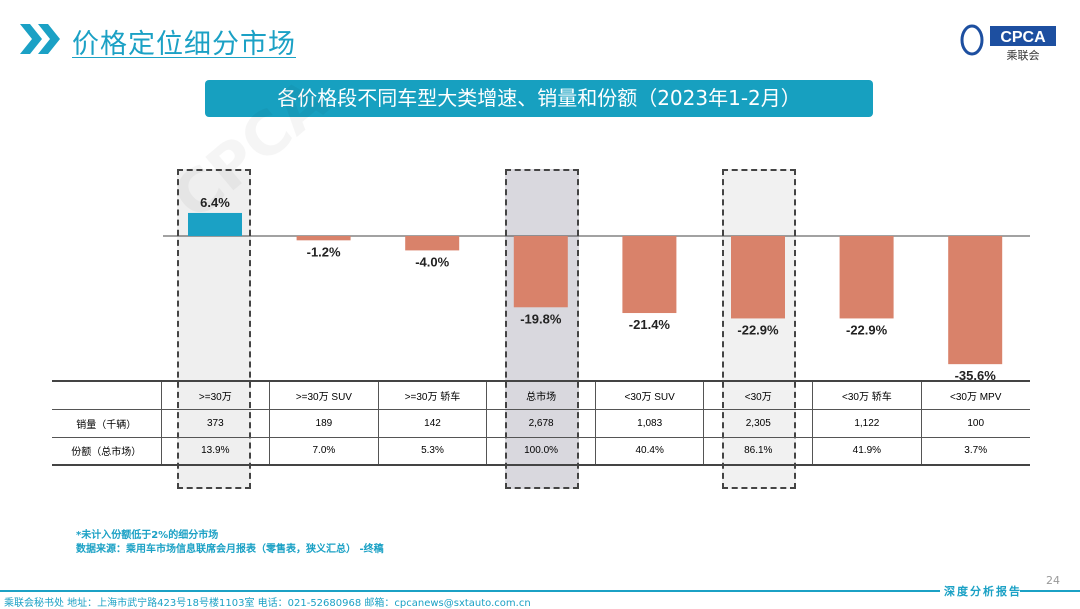 Image resolution: width=1080 pixels, height=609 pixels. Describe the element at coordinates (541, 318) in the screenshot. I see `data-label: -19.8%` at that location.